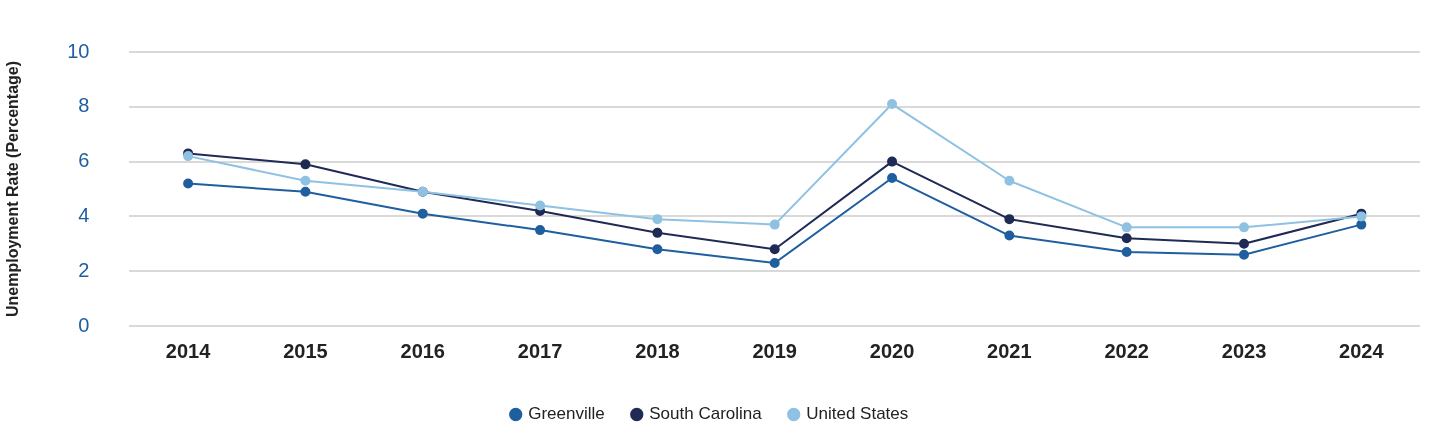 The image size is (1440, 433). What do you see at coordinates (84, 269) in the screenshot?
I see `y-tick-label: 2` at bounding box center [84, 269].